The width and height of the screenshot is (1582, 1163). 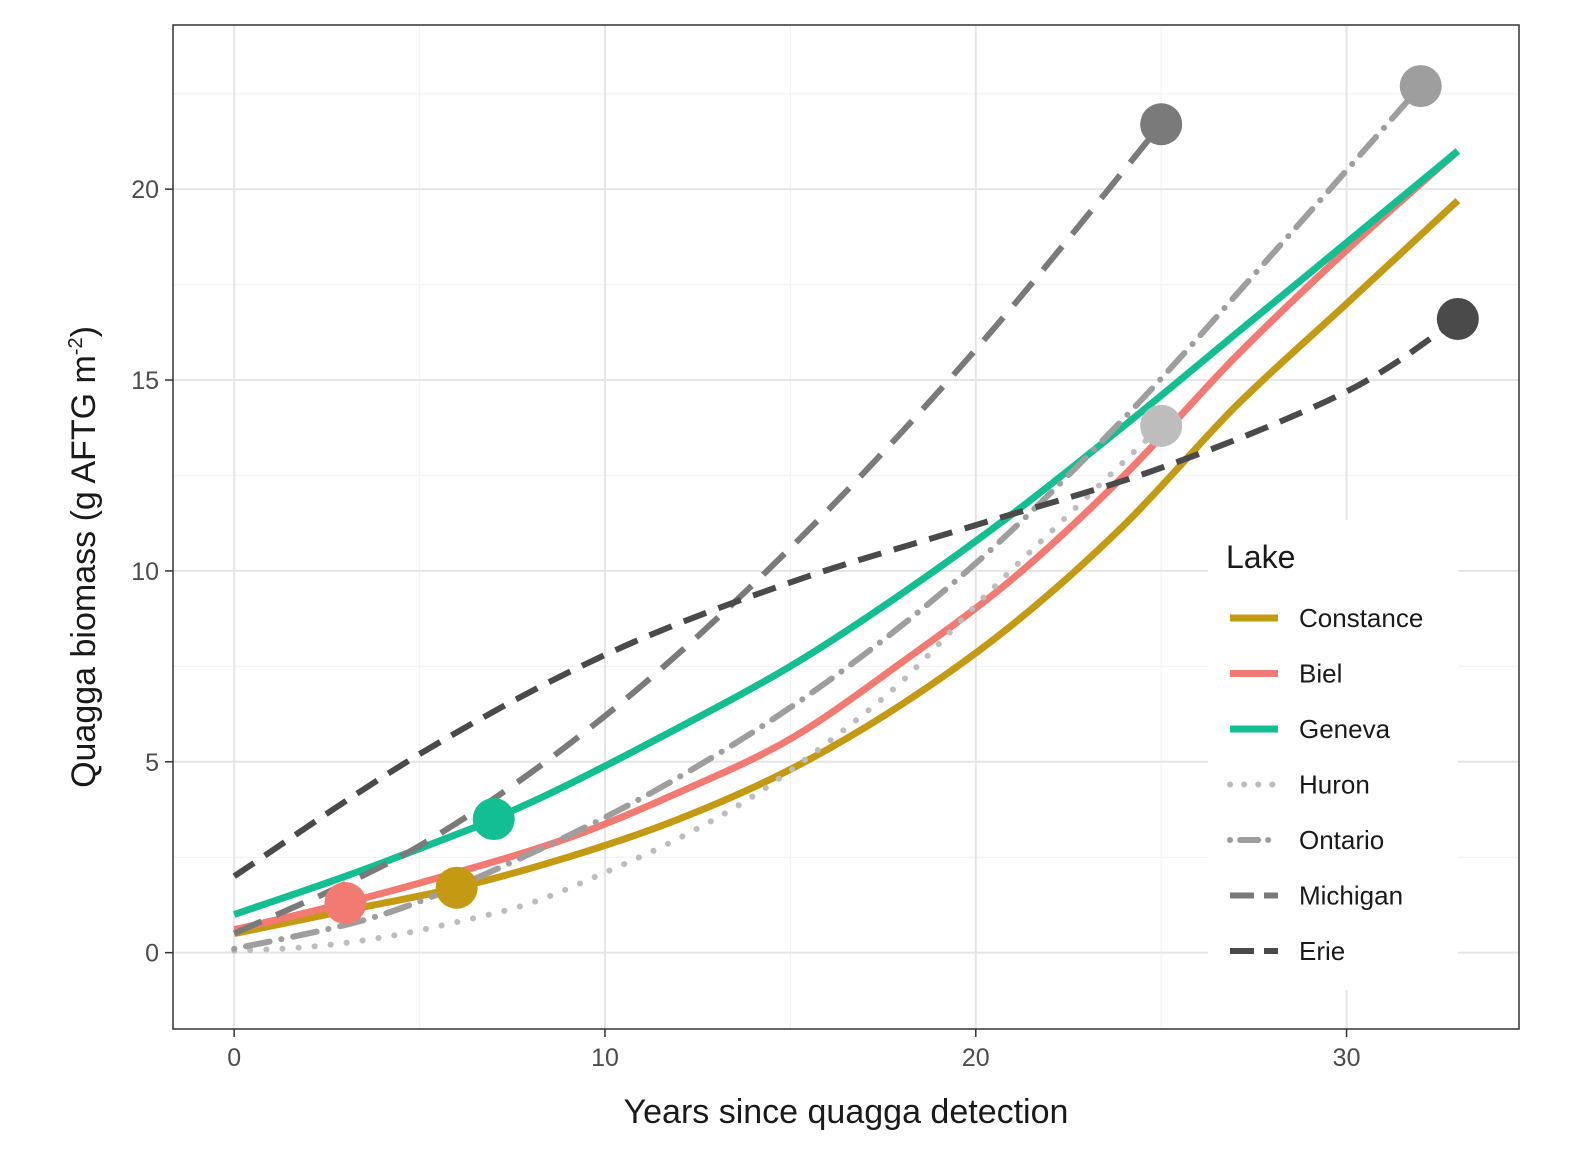 What do you see at coordinates (152, 954) in the screenshot?
I see `y-tick-label: 0` at bounding box center [152, 954].